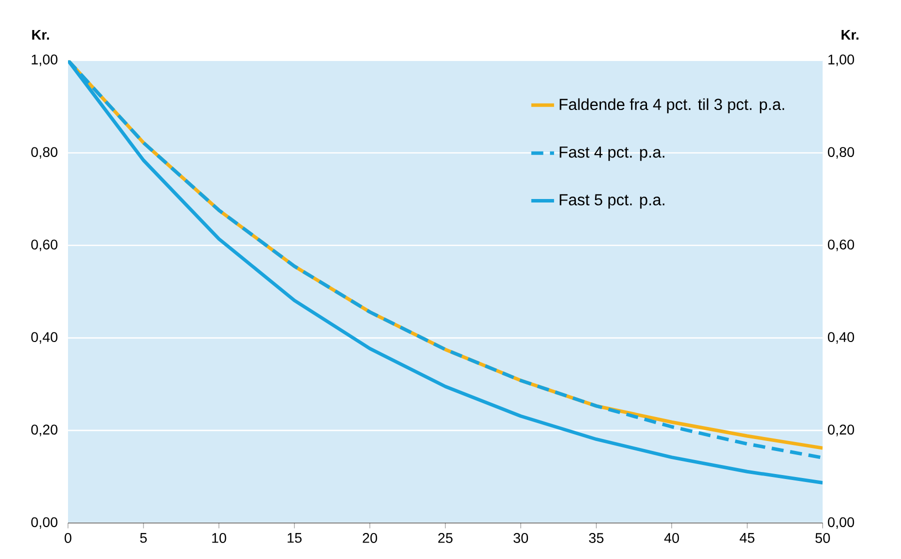 The height and width of the screenshot is (559, 901). Describe the element at coordinates (671, 538) in the screenshot. I see `x-tick-label: 40` at that location.